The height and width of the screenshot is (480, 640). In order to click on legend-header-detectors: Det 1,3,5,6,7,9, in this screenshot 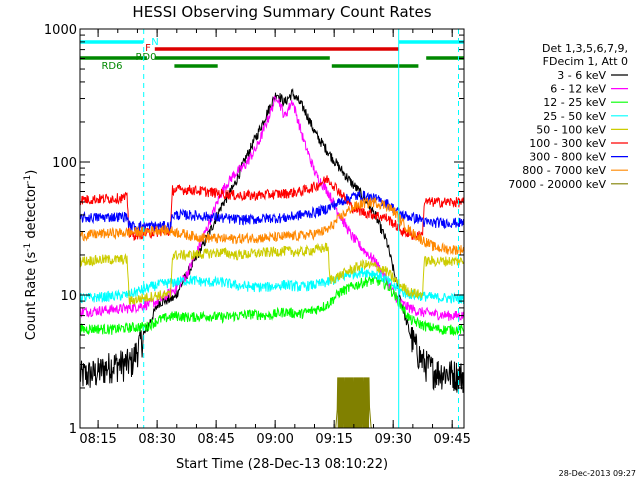, I will do `click(585, 48)`.